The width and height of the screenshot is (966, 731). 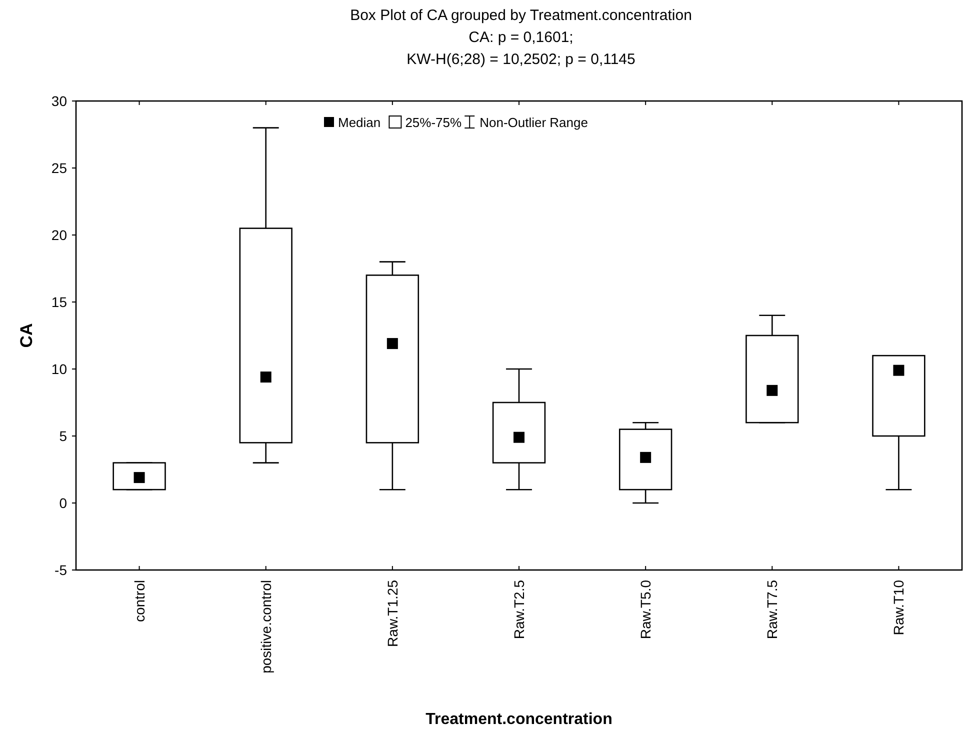 I want to click on chart-subtitle: CA: p = 0,1601; KW-H(6;28) = 10,2502; p = 0,1145, so click(x=521, y=48).